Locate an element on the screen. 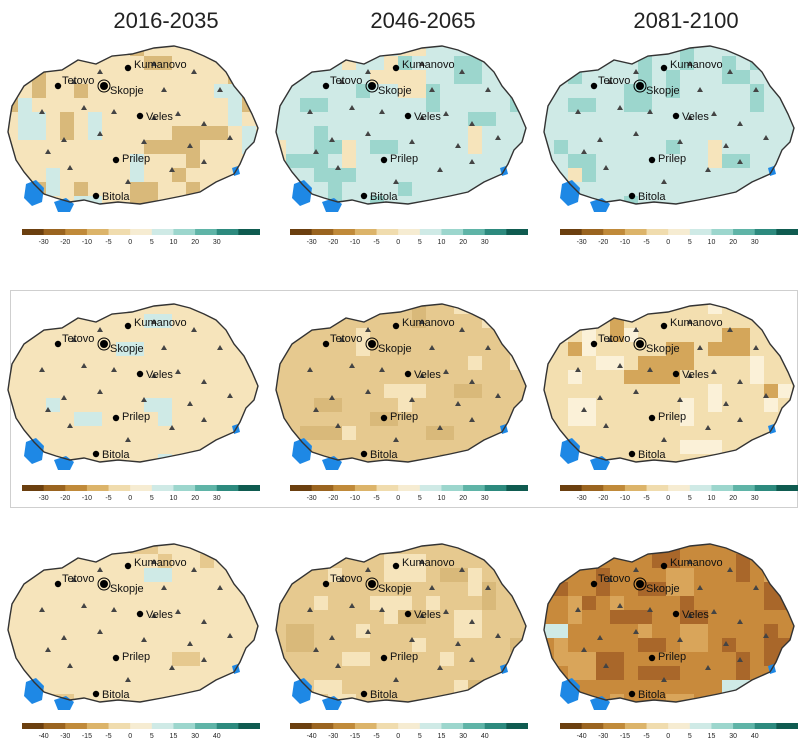  map-panel-r1-c2: Kumanovo Tetovo Skopje Veles Prilep Bitola is located at coordinates (403, 128).